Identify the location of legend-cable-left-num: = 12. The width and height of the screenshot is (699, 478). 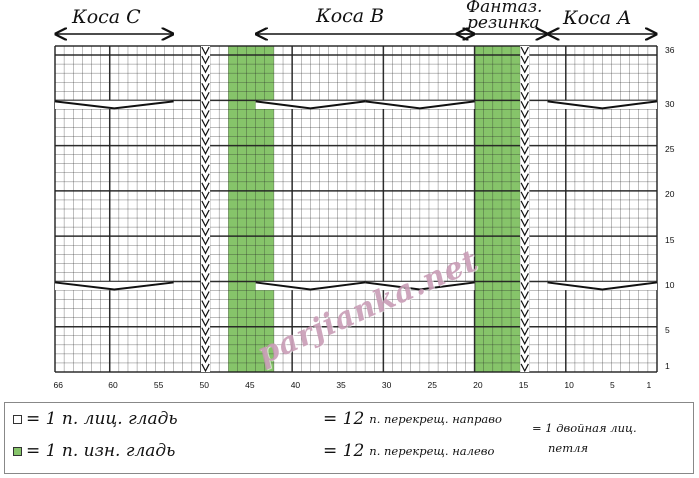
(344, 451).